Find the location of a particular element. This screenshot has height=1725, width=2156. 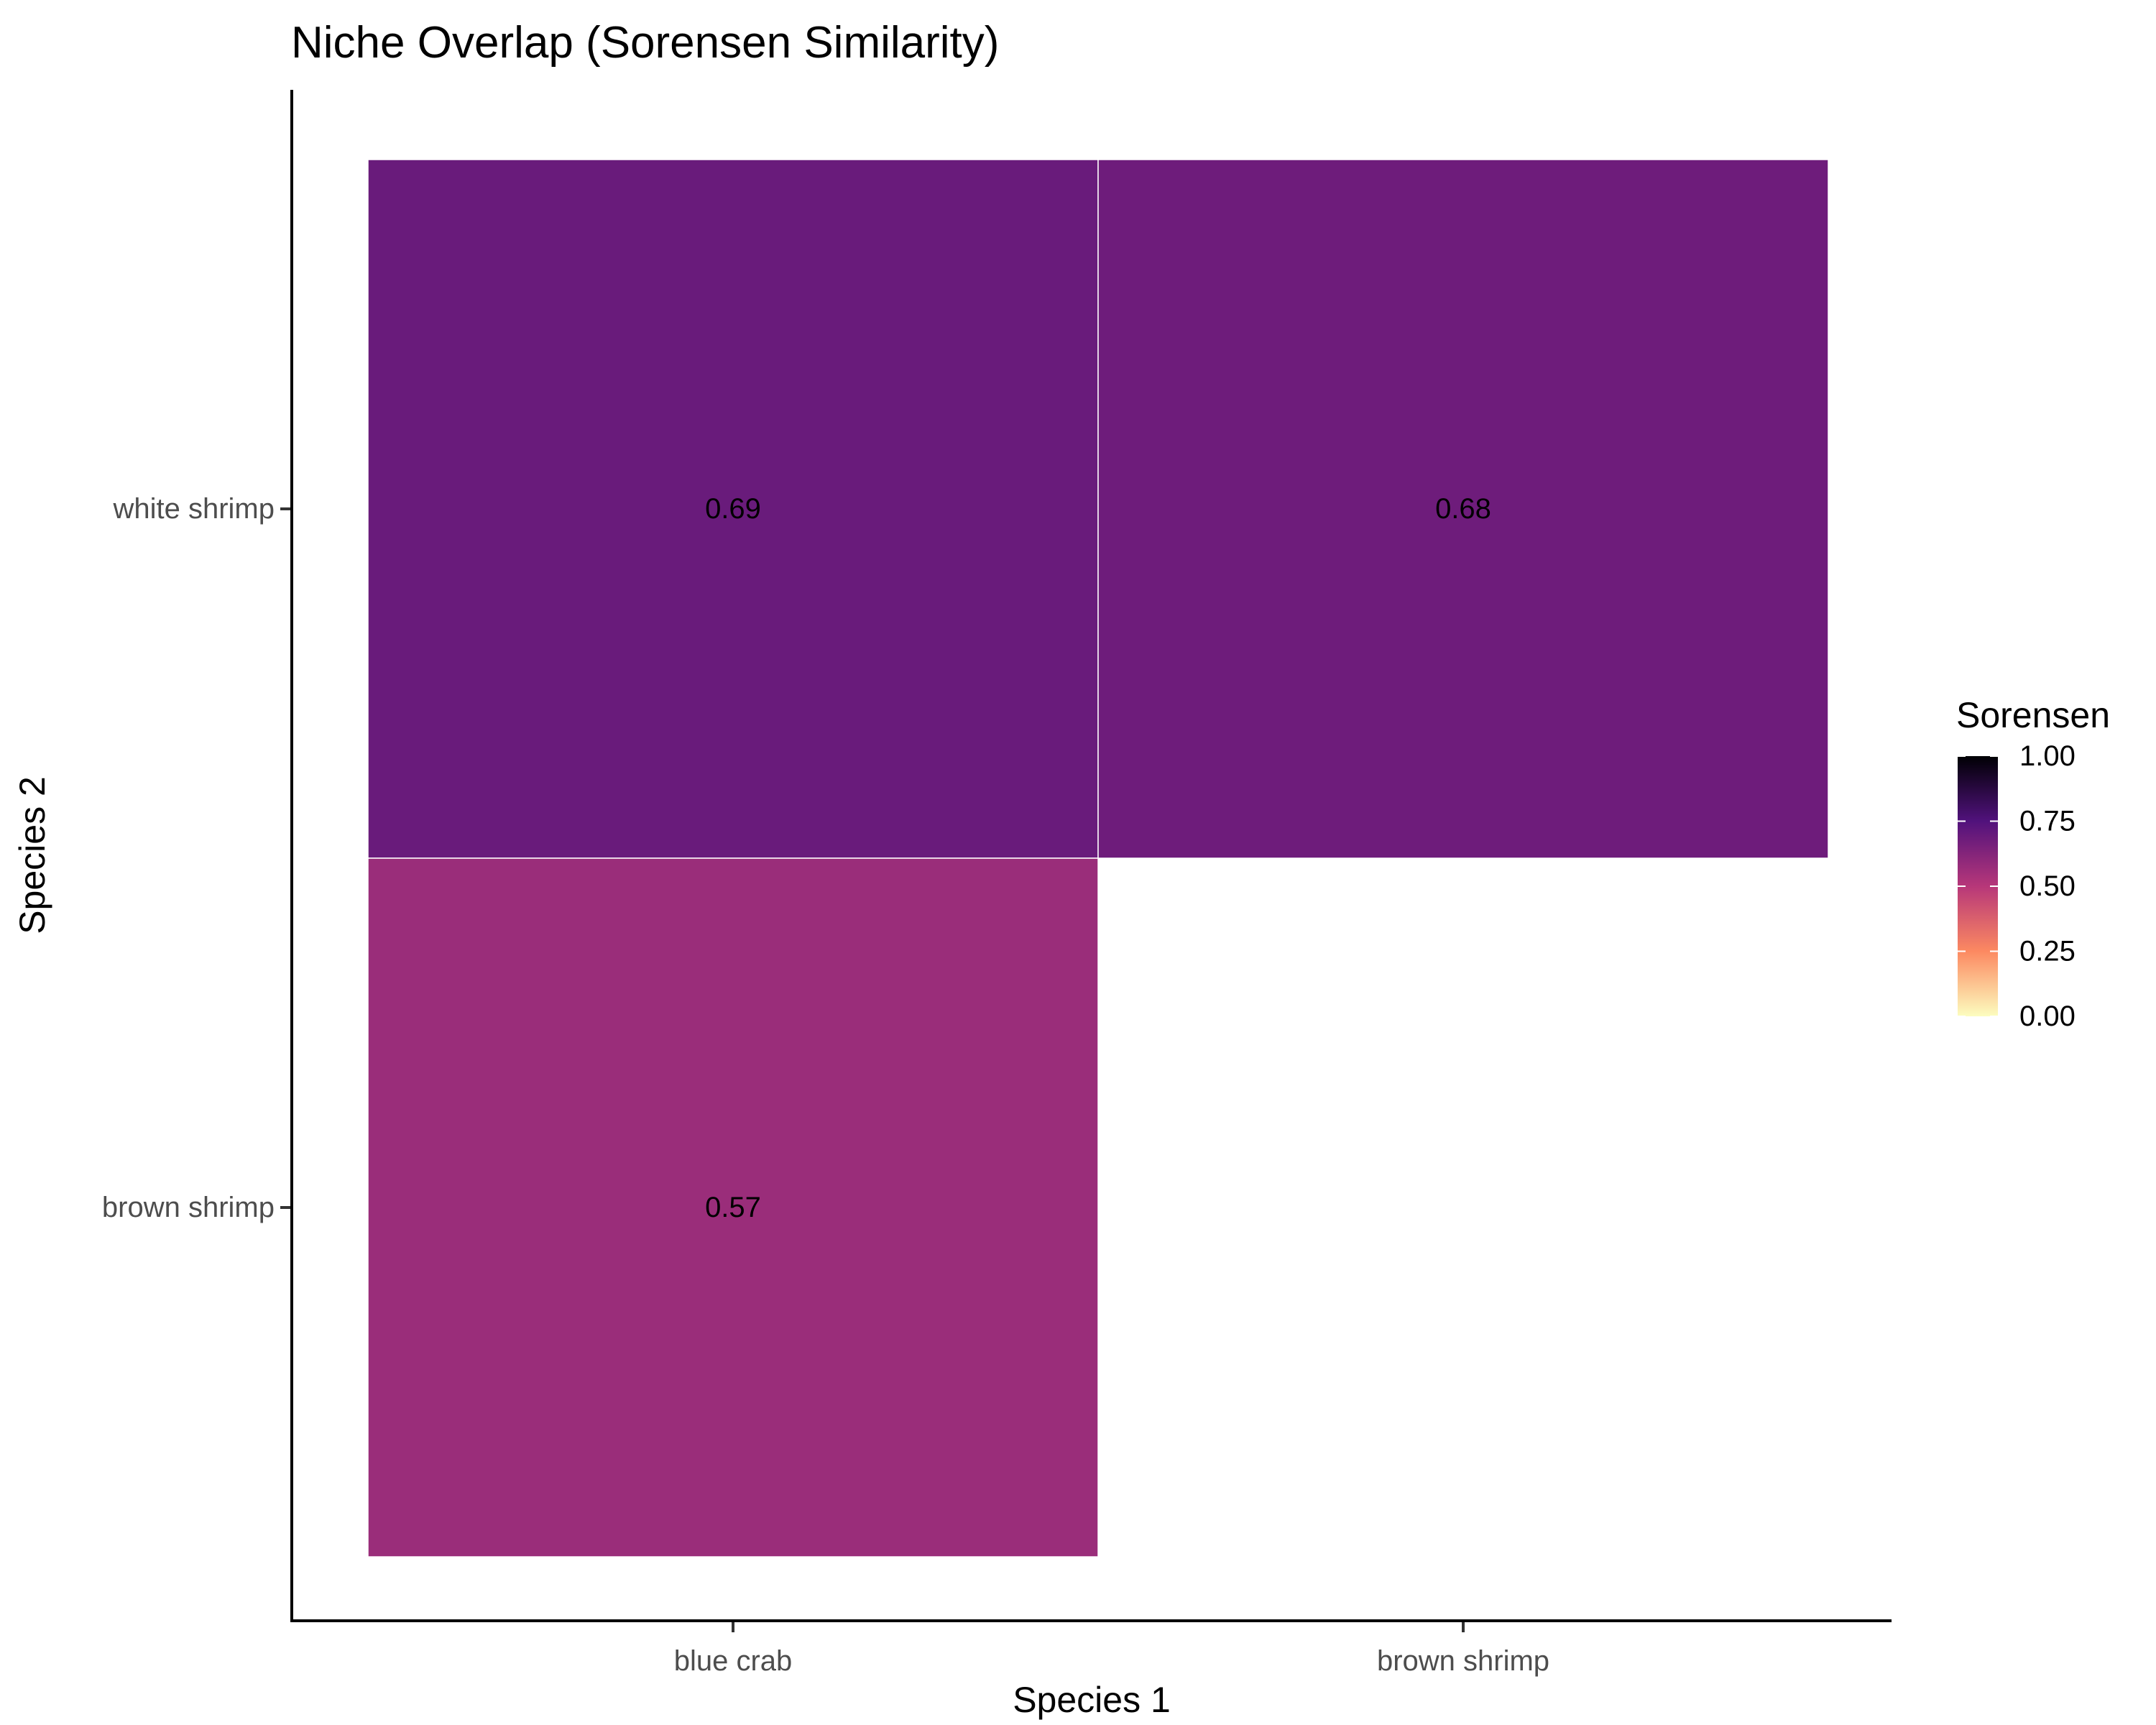

legend-tick-label: 0.50 is located at coordinates (2047, 886).